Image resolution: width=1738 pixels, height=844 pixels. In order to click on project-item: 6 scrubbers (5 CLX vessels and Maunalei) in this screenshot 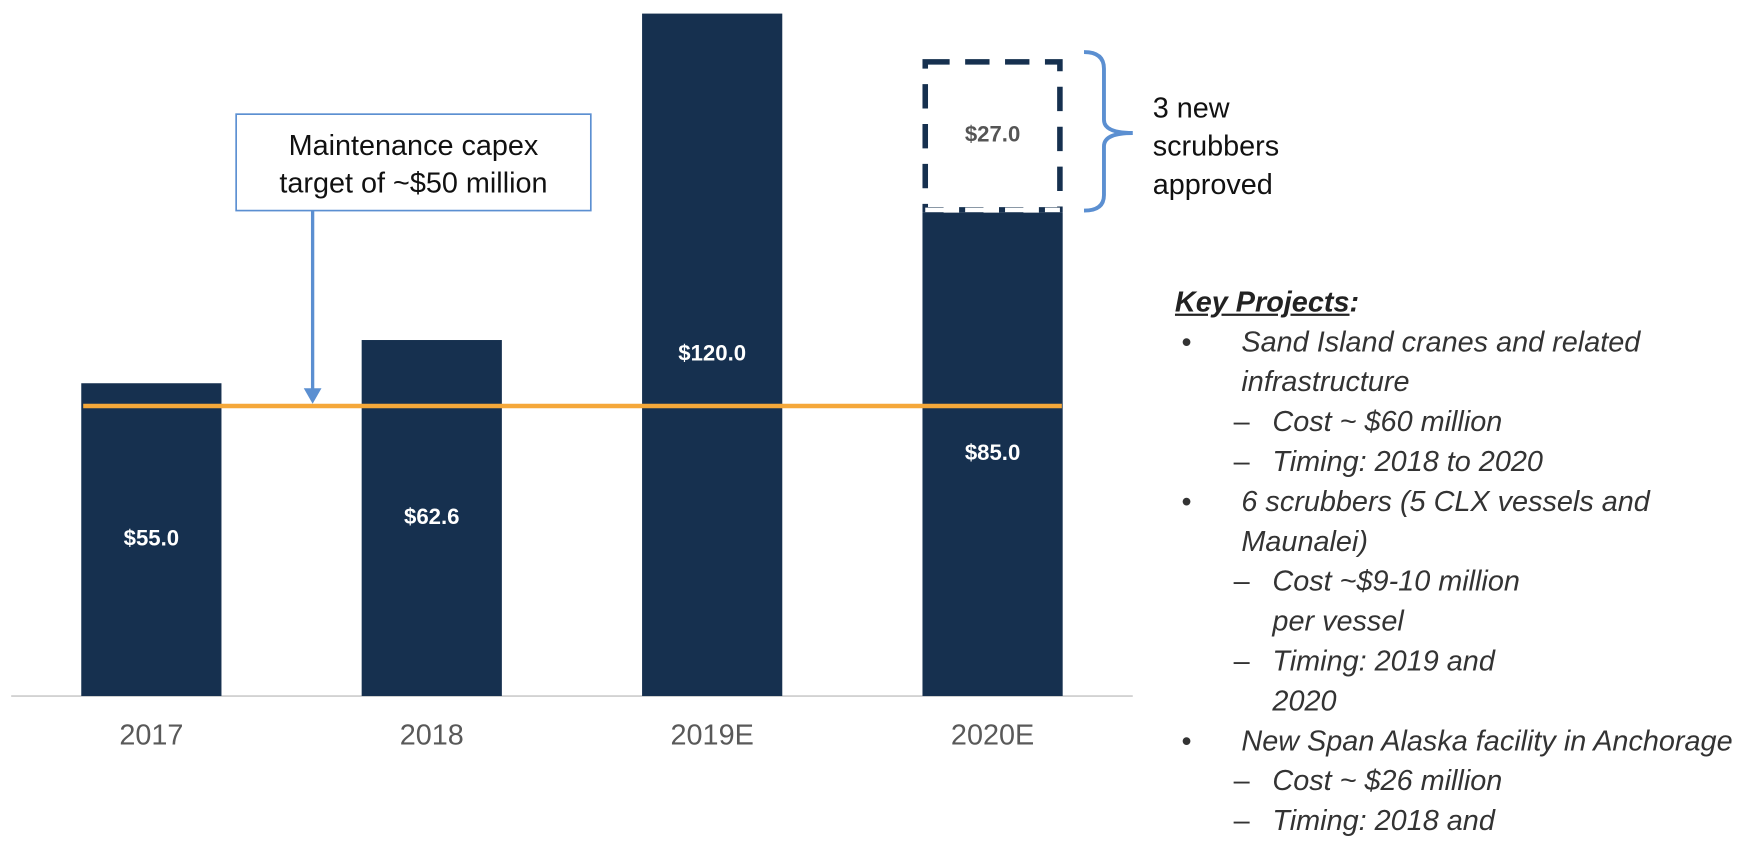, I will do `click(1456, 521)`.